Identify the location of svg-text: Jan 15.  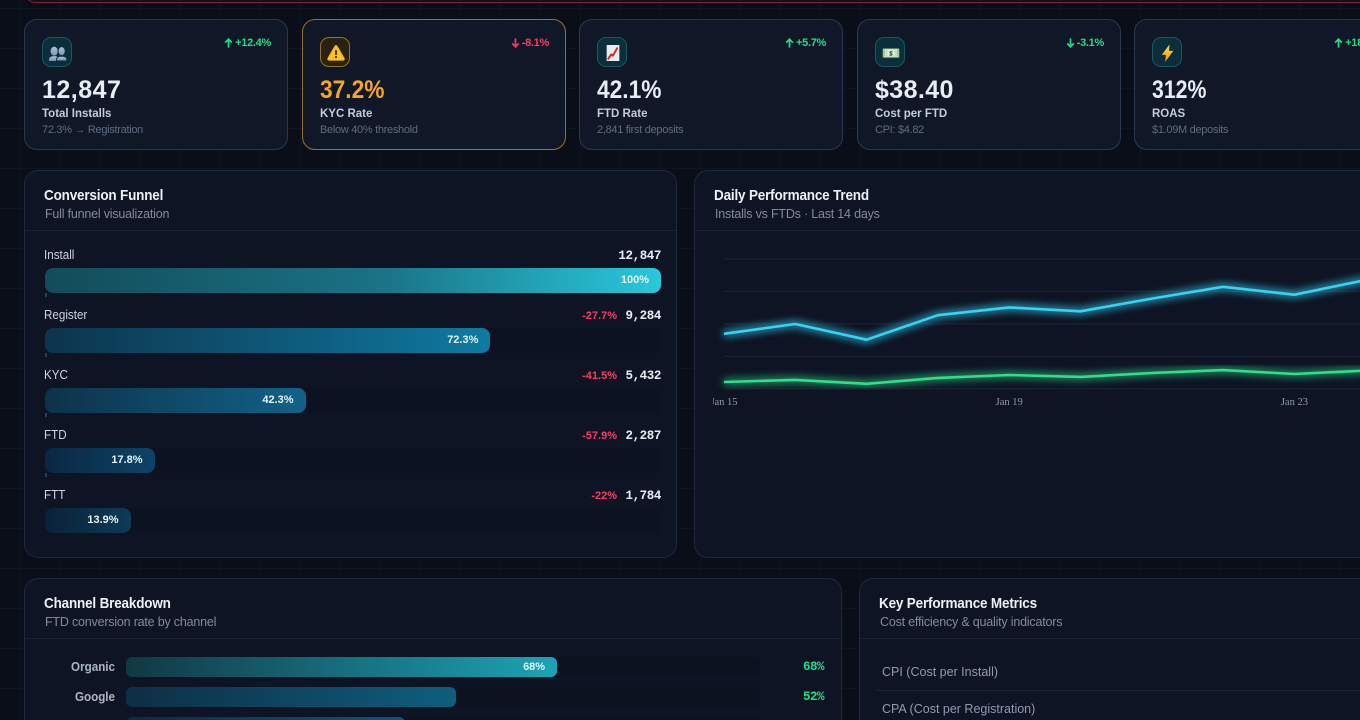
(725, 402).